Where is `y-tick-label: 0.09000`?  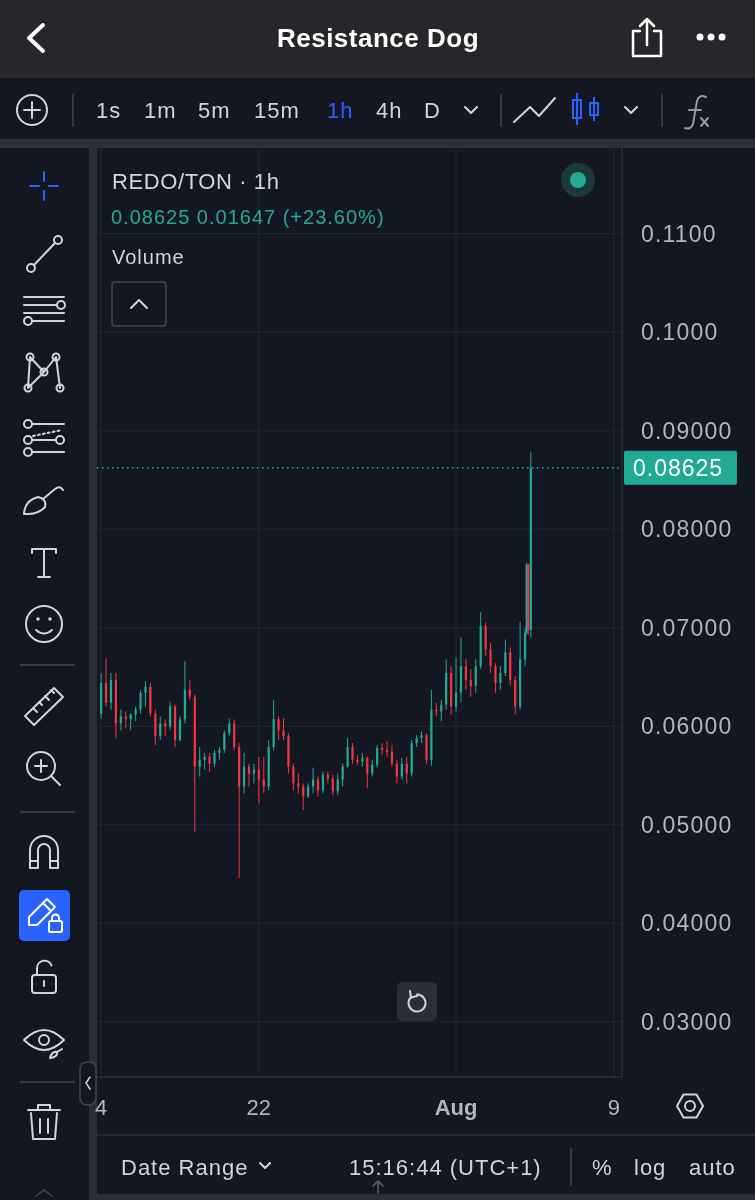
y-tick-label: 0.09000 is located at coordinates (687, 430).